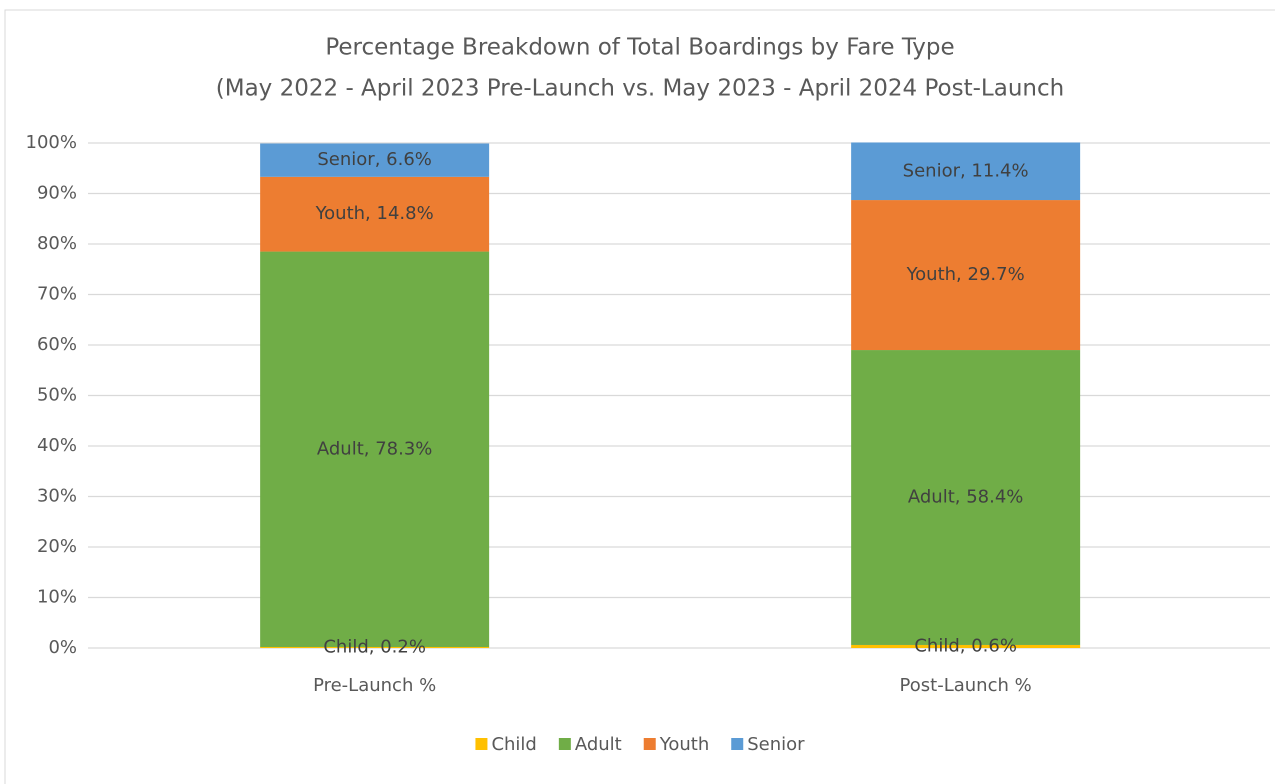  What do you see at coordinates (57, 243) in the screenshot?
I see `y-tick-label: 80%` at bounding box center [57, 243].